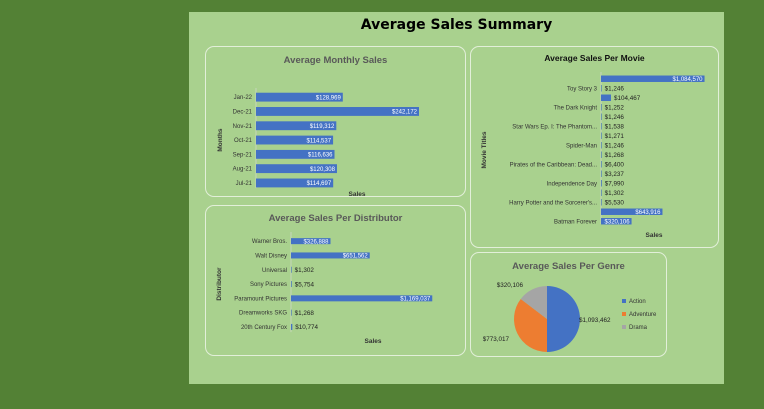 The width and height of the screenshot is (764, 409). Describe the element at coordinates (220, 139) in the screenshot. I see `y-axis-label: Months` at that location.